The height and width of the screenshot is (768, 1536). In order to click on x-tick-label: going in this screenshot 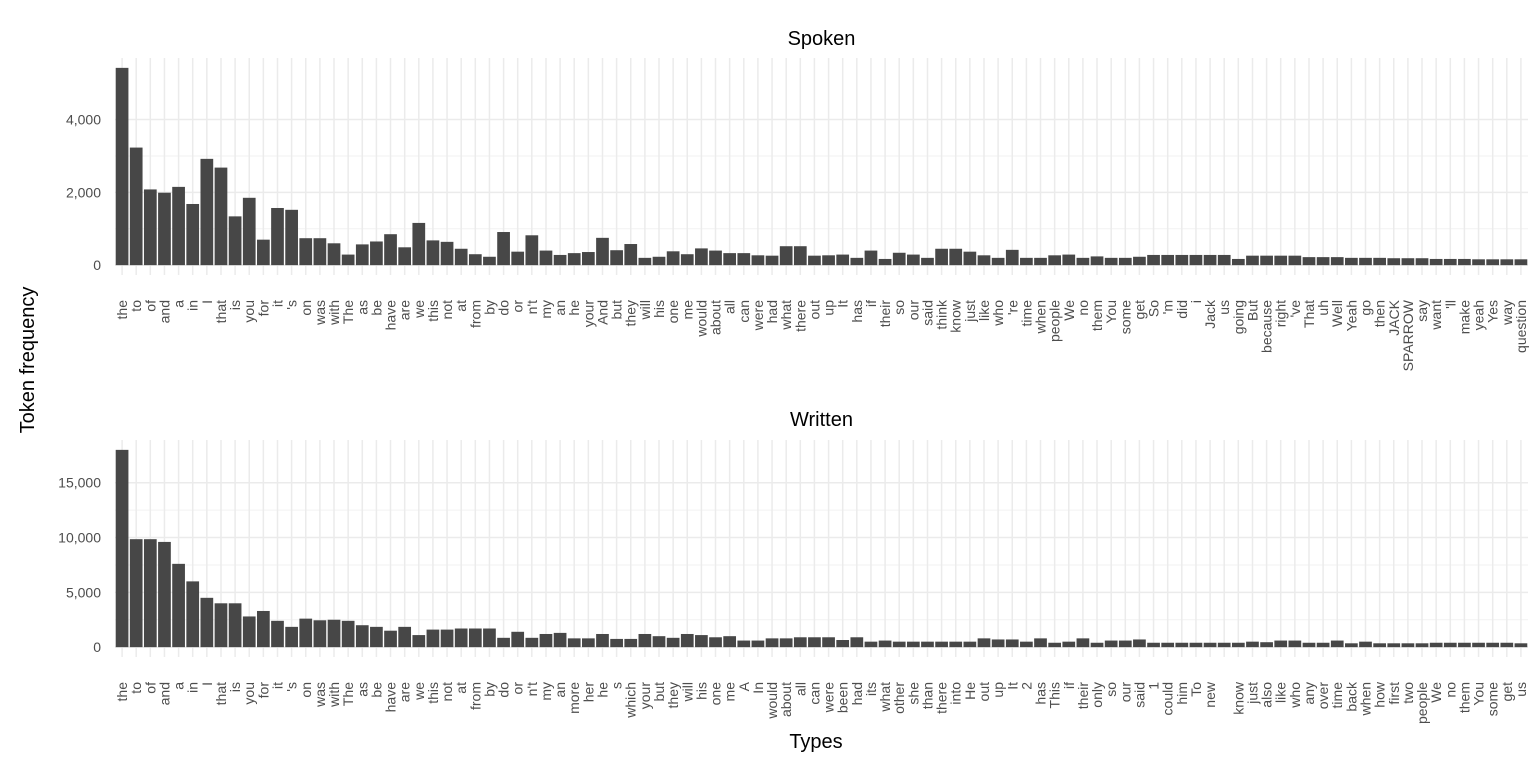, I will do `click(1238, 317)`.